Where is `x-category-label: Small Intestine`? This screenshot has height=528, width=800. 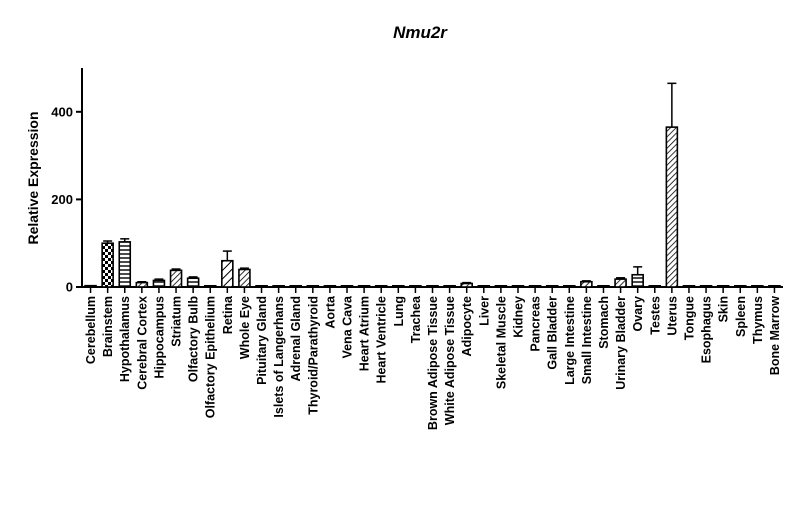
x-category-label: Small Intestine is located at coordinates (587, 340).